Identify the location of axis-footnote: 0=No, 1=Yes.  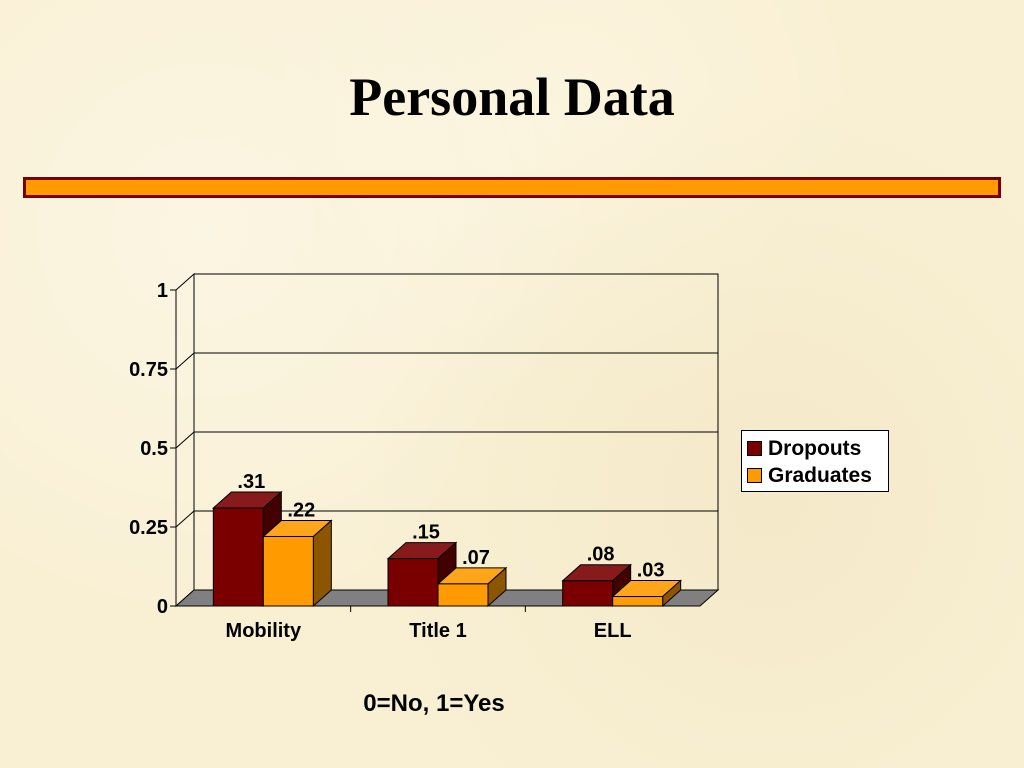
(434, 703).